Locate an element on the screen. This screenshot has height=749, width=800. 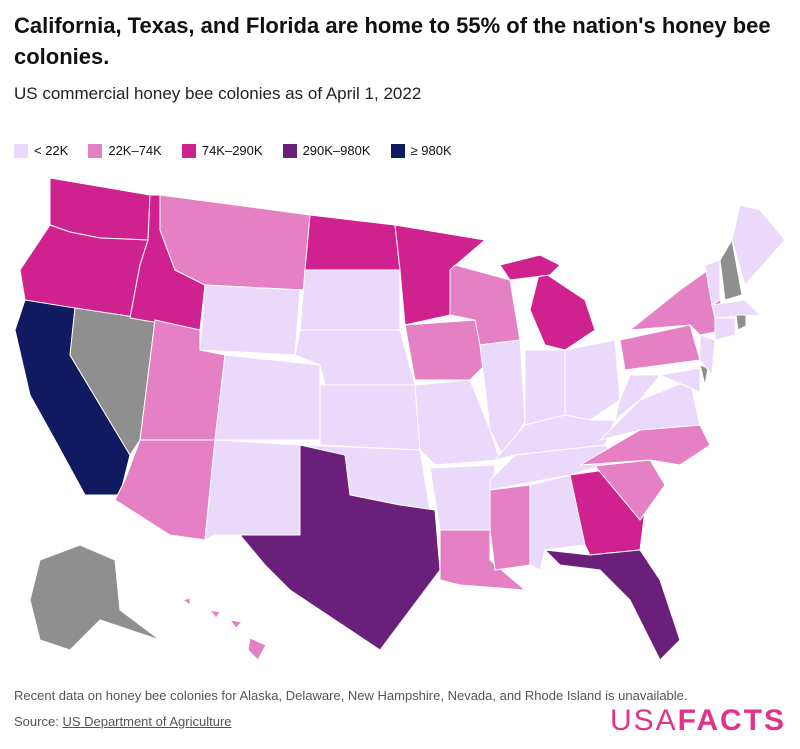
legend-label: 74K–290K is located at coordinates (232, 150).